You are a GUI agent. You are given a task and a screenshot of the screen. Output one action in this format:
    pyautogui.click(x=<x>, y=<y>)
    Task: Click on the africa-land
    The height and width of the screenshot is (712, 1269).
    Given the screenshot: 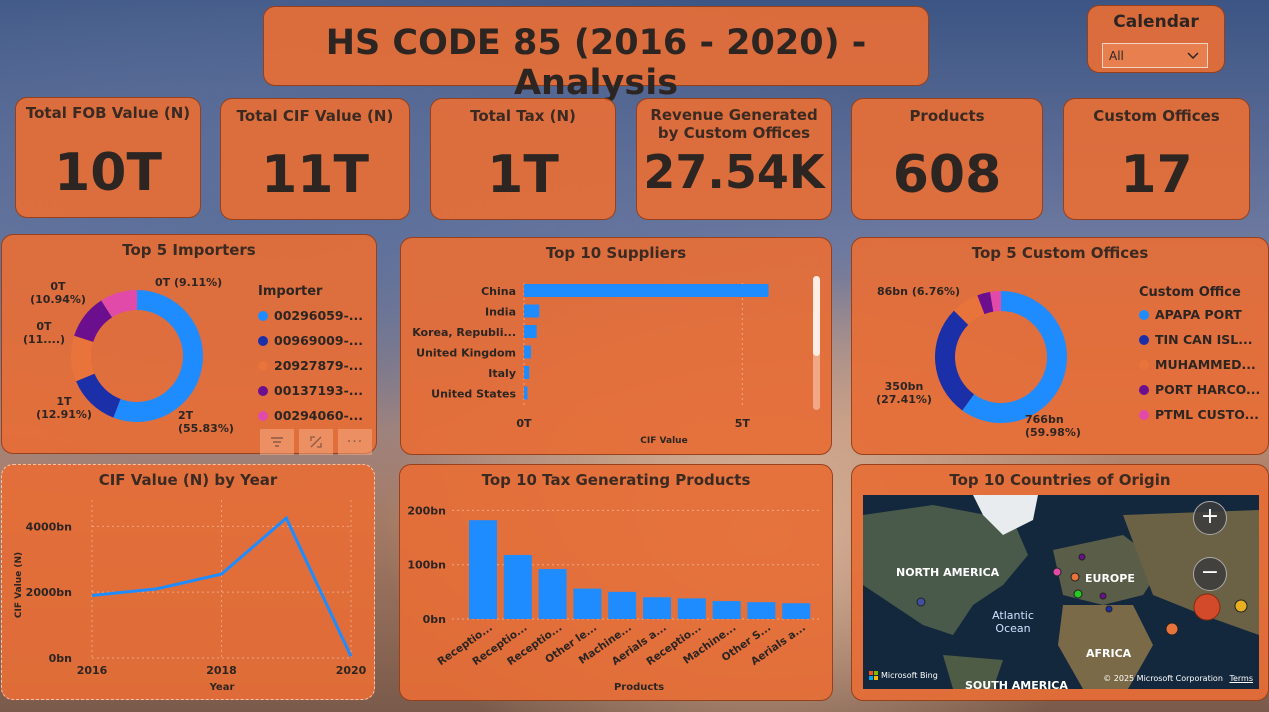 What is the action you would take?
    pyautogui.click(x=1105, y=647)
    